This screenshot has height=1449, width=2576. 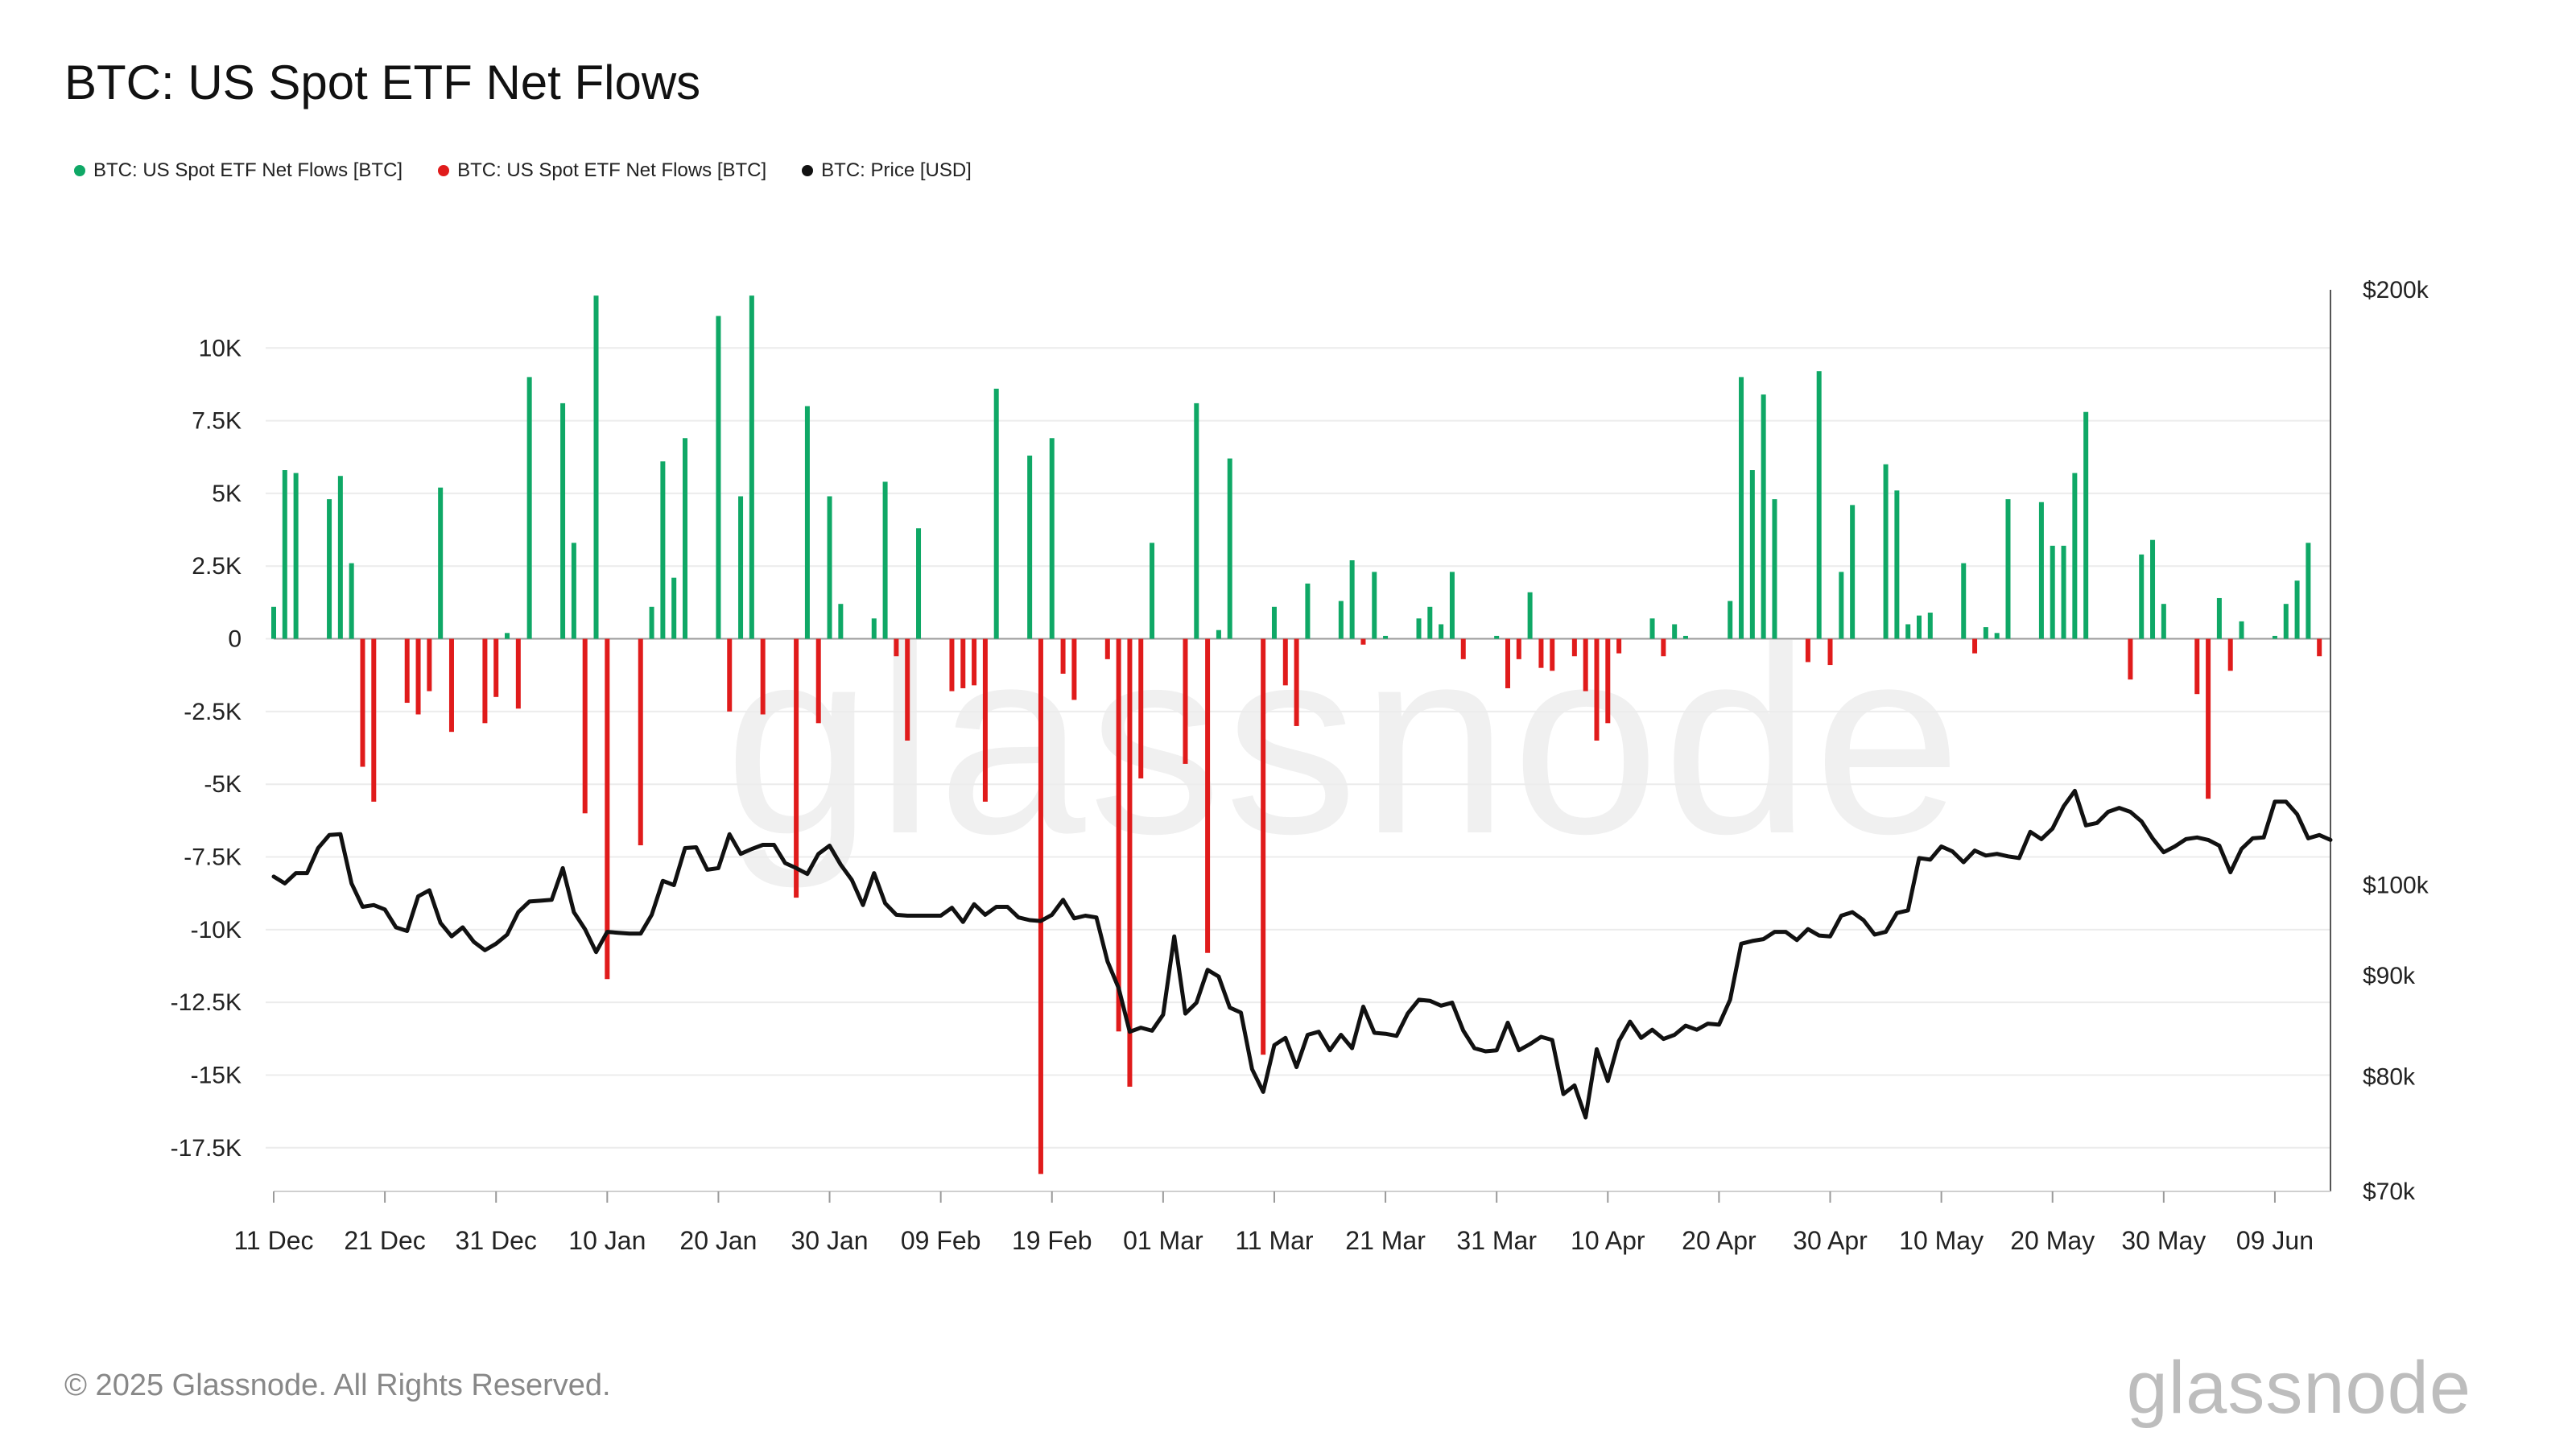 What do you see at coordinates (1719, 1240) in the screenshot?
I see `x-tick-label: 20 Apr` at bounding box center [1719, 1240].